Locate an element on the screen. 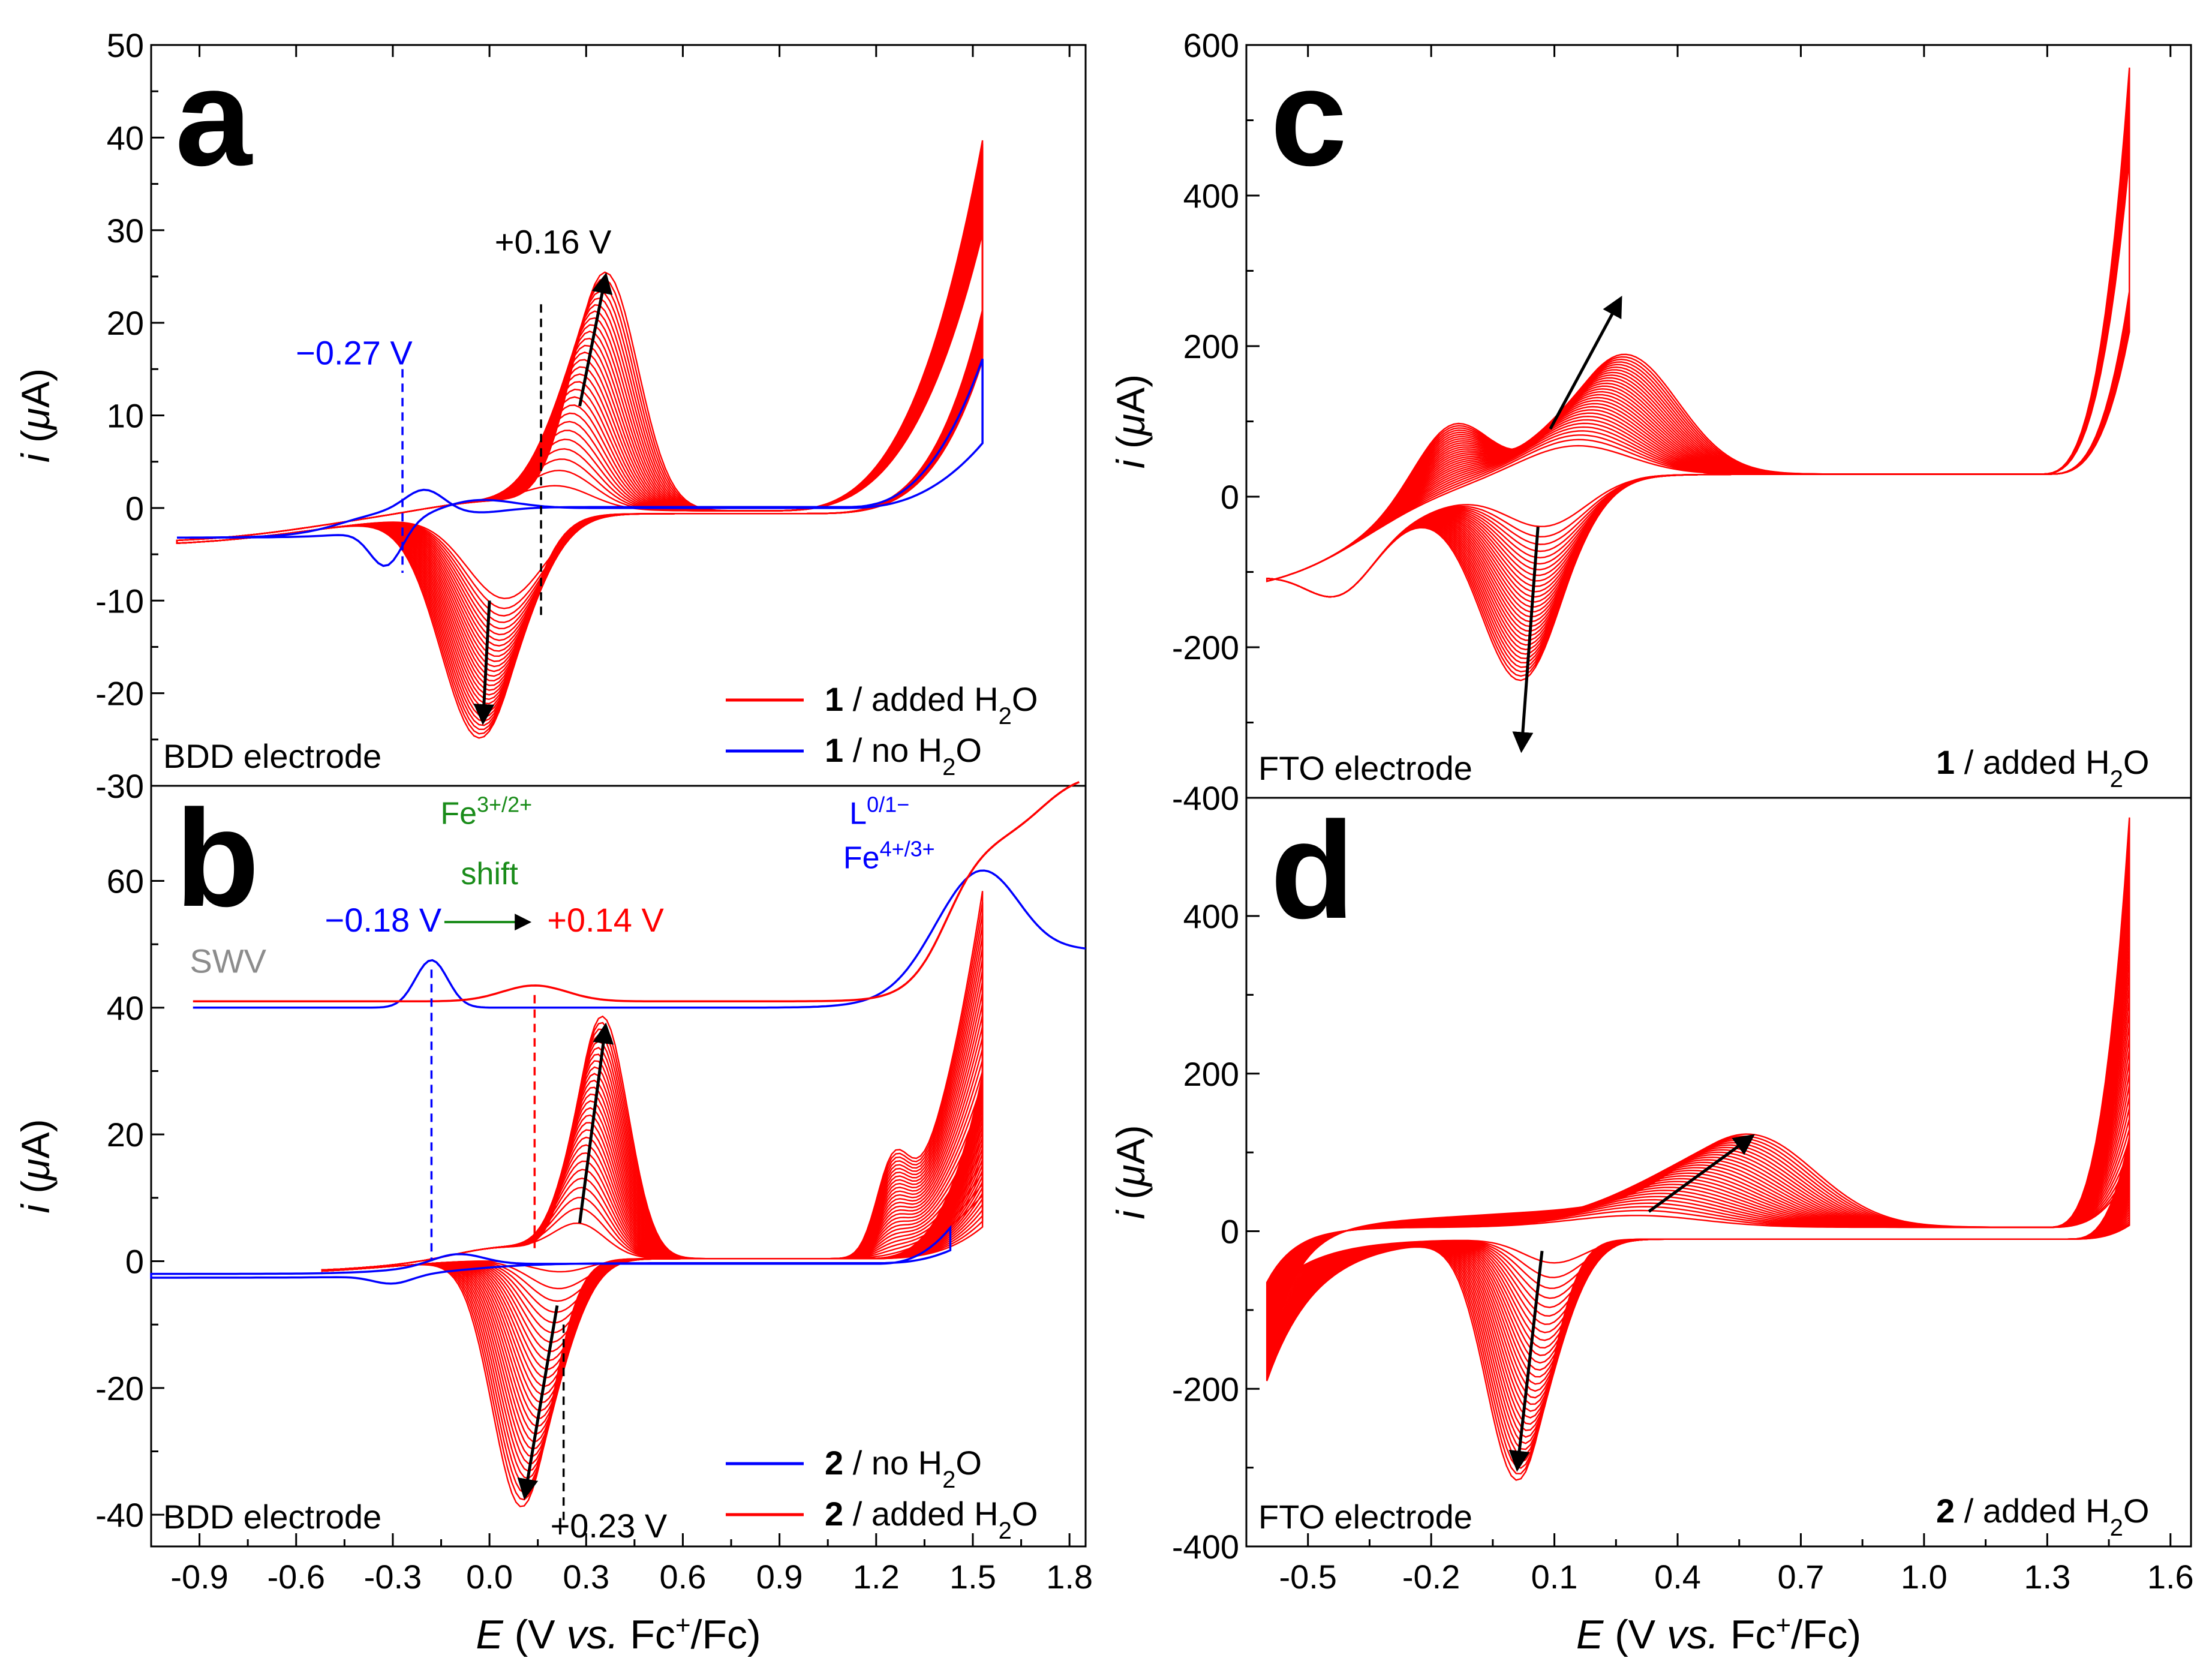 The height and width of the screenshot is (1679, 2212). panel-letter-a: a is located at coordinates (214, 117).